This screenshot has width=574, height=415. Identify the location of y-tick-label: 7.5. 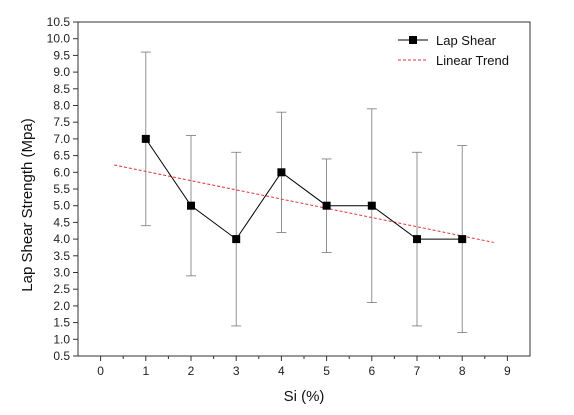
(61, 122).